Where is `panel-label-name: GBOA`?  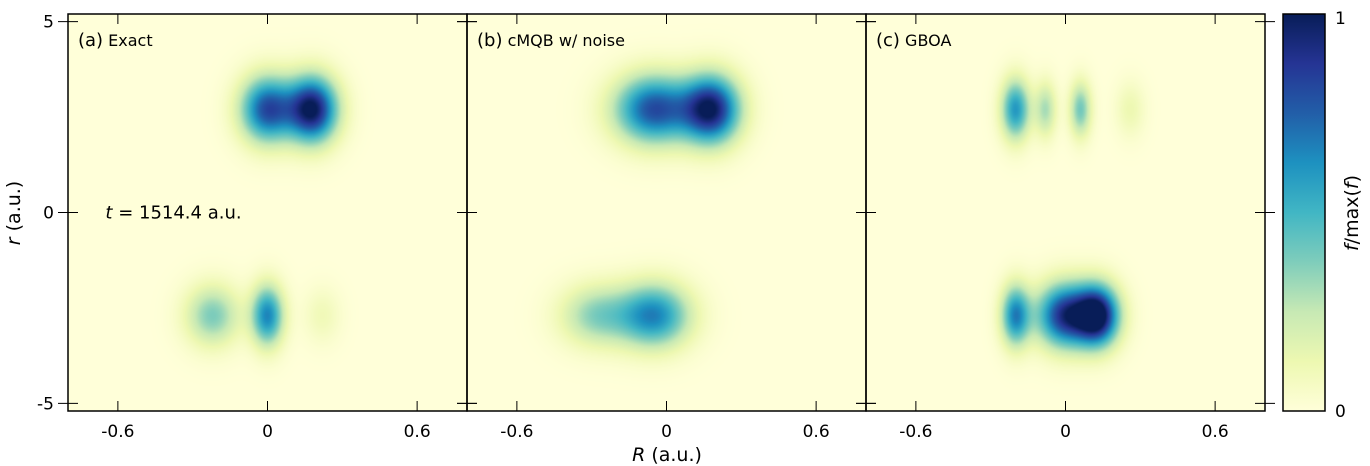 panel-label-name: GBOA is located at coordinates (925, 40).